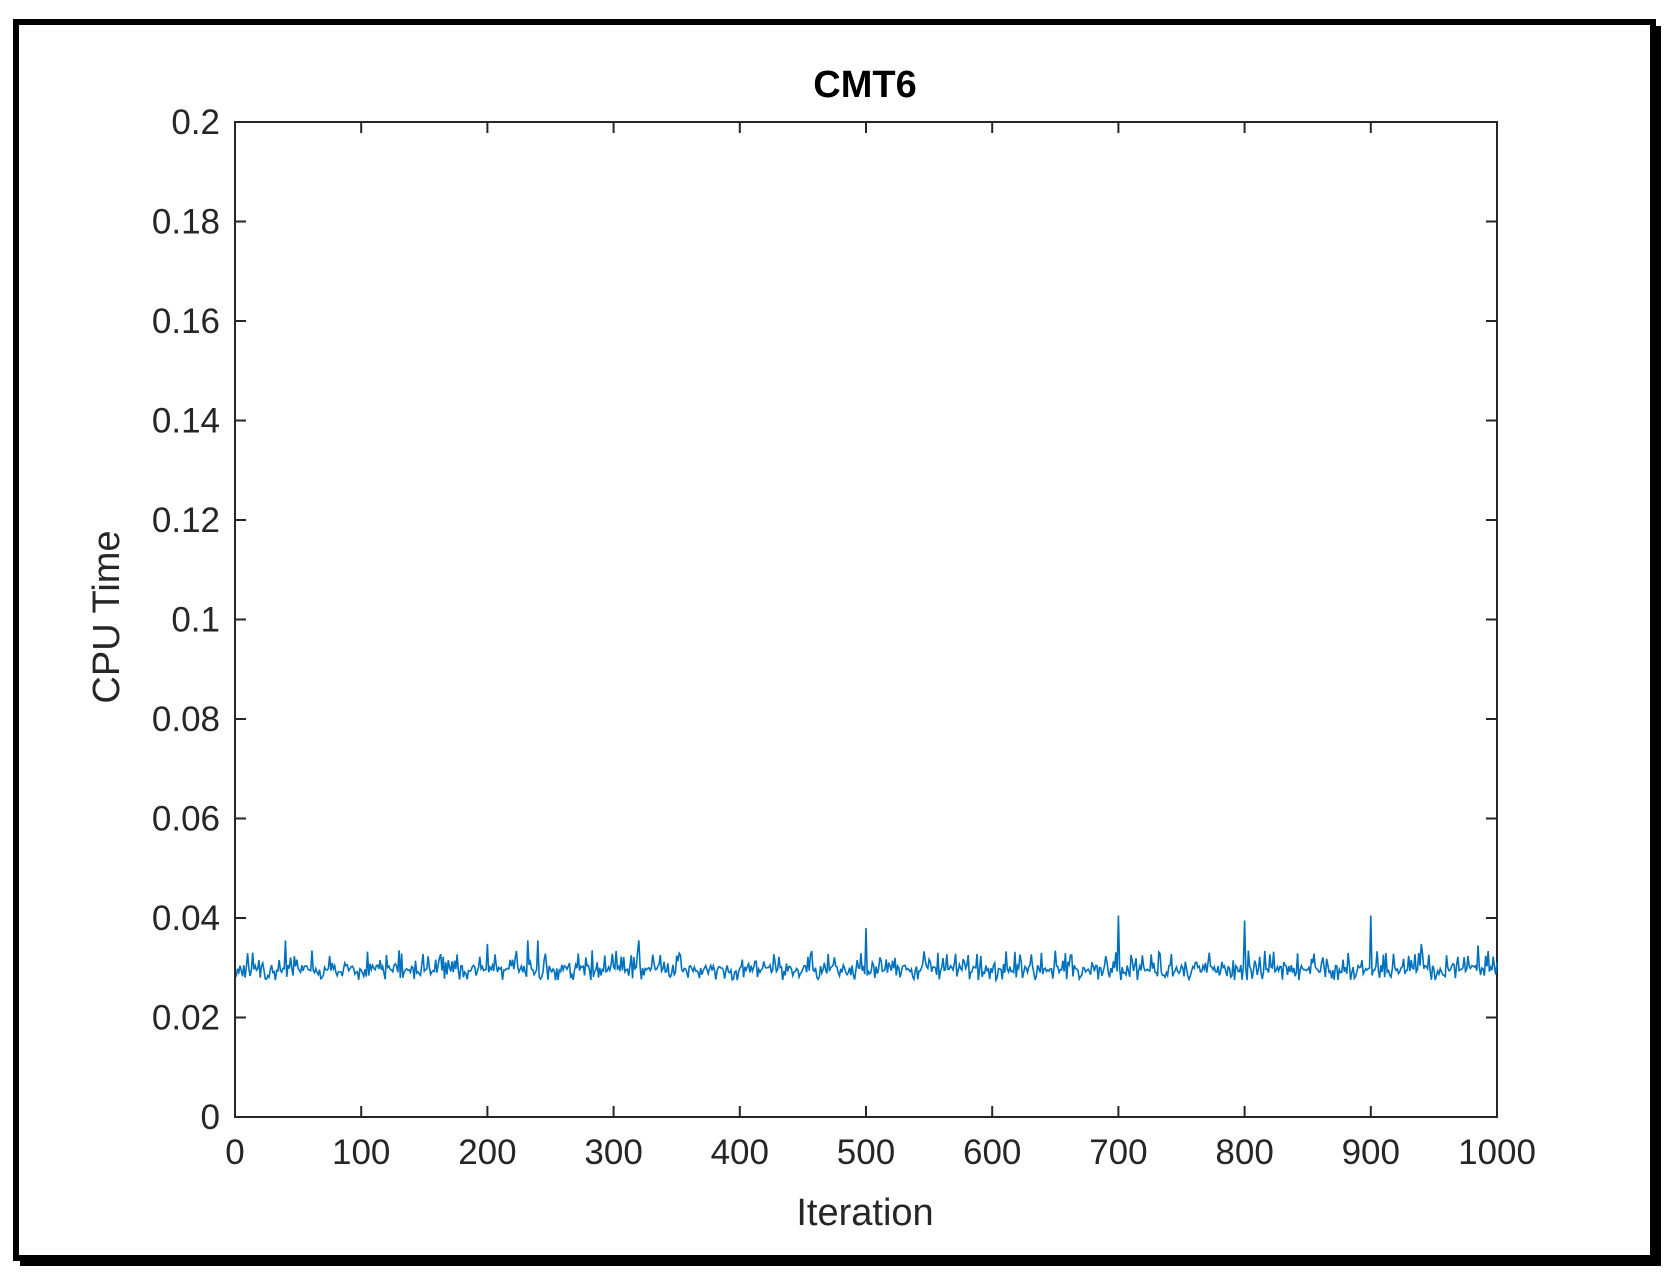 The image size is (1667, 1275). What do you see at coordinates (613, 1152) in the screenshot?
I see `x-tick-label: 300` at bounding box center [613, 1152].